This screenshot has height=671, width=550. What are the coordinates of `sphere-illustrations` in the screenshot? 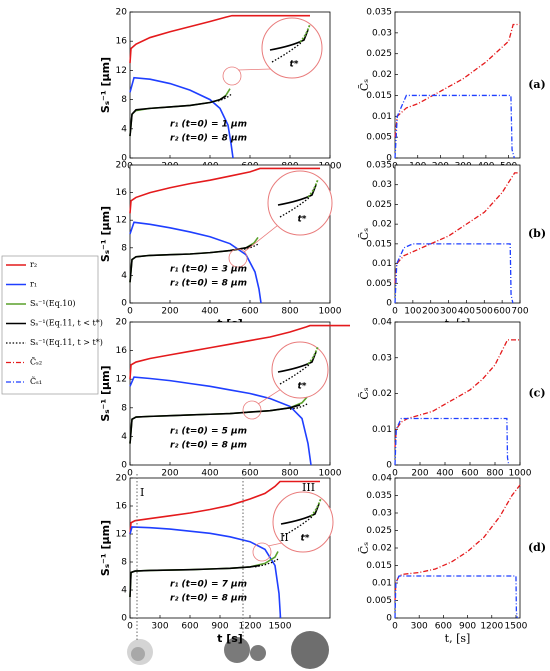 It's located at (228, 650).